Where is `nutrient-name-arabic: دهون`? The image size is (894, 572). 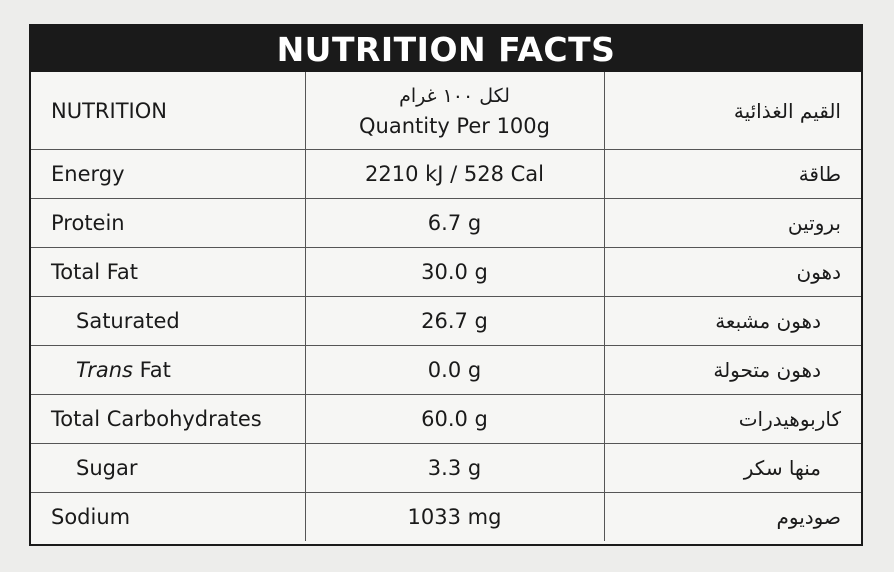
nutrient-name-arabic: دهون is located at coordinates (732, 272).